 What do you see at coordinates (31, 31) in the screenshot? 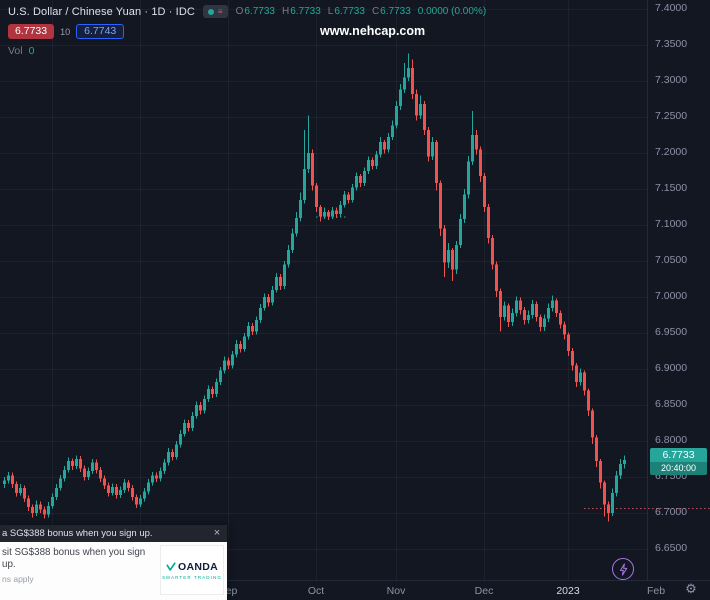
I see `sell-price-button: 6.7733` at bounding box center [31, 31].